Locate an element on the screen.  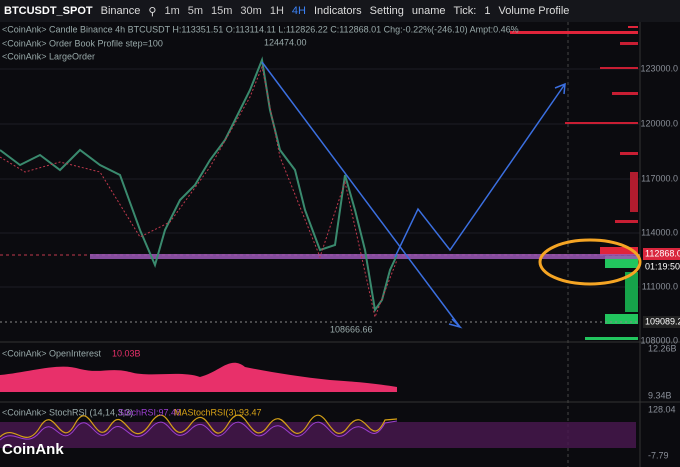
tick-label: Tick: is located at coordinates (465, 11).